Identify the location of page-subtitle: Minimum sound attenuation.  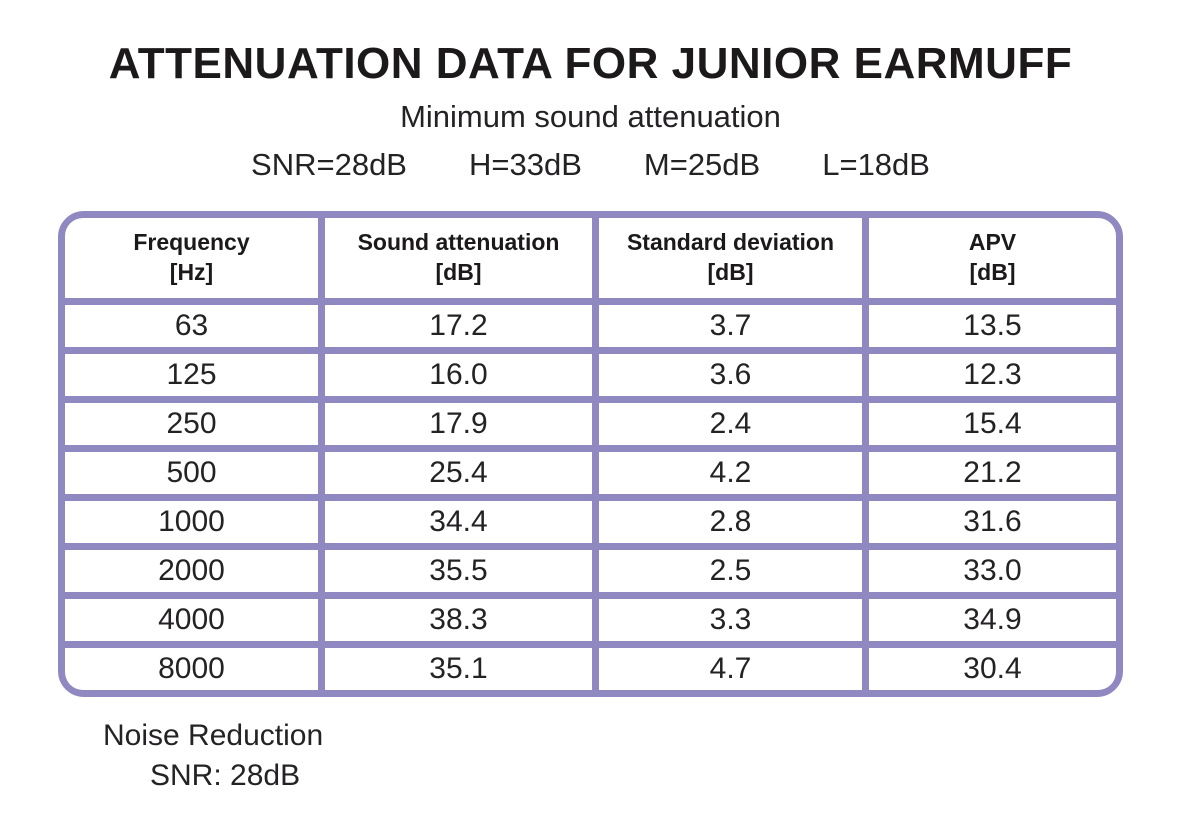
(590, 116).